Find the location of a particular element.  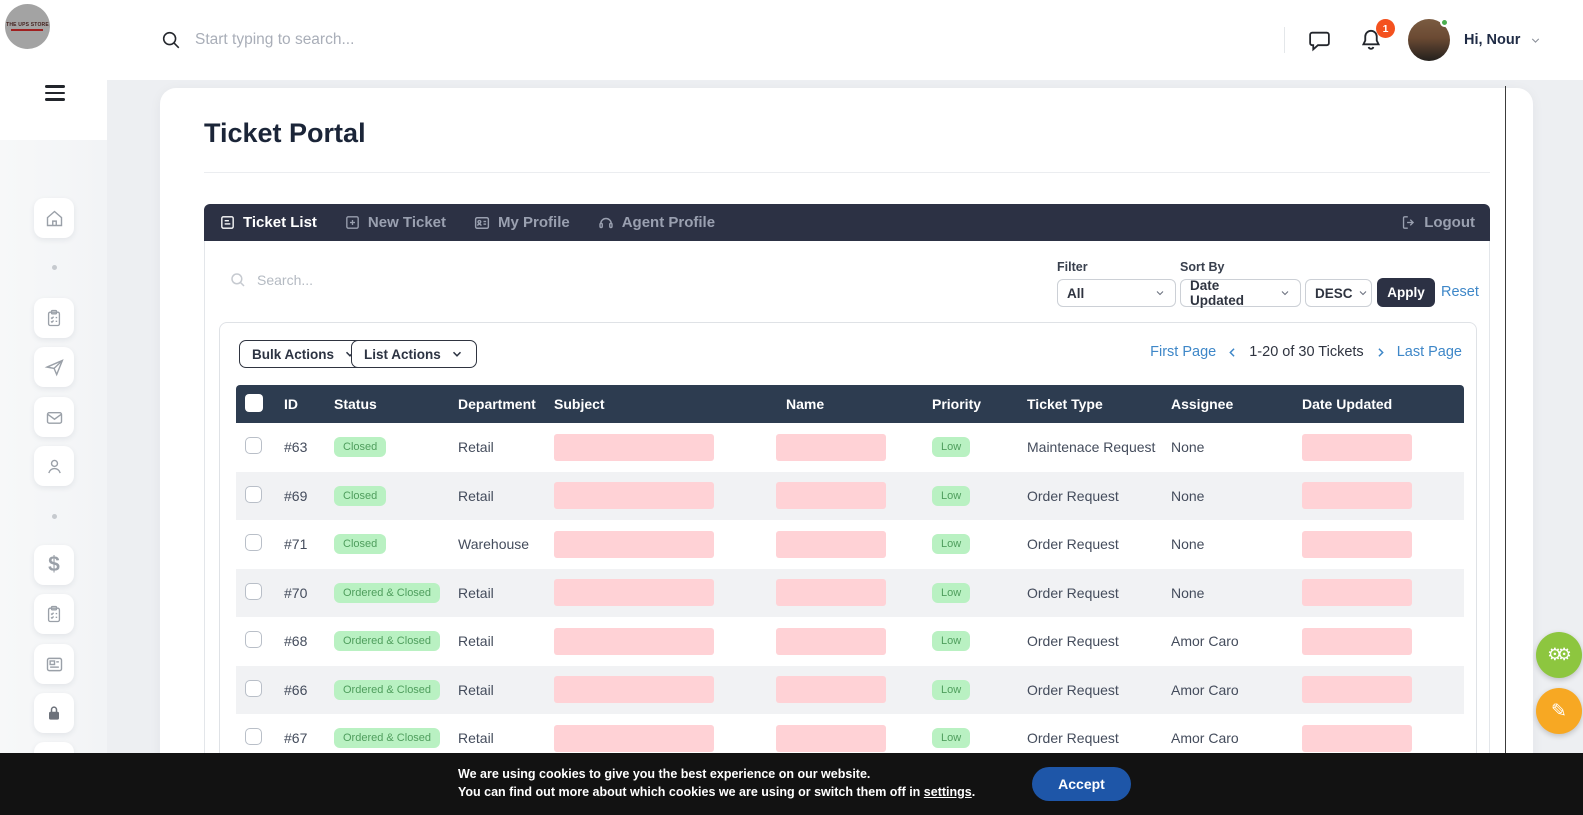

filter-select-value: All is located at coordinates (1076, 293).